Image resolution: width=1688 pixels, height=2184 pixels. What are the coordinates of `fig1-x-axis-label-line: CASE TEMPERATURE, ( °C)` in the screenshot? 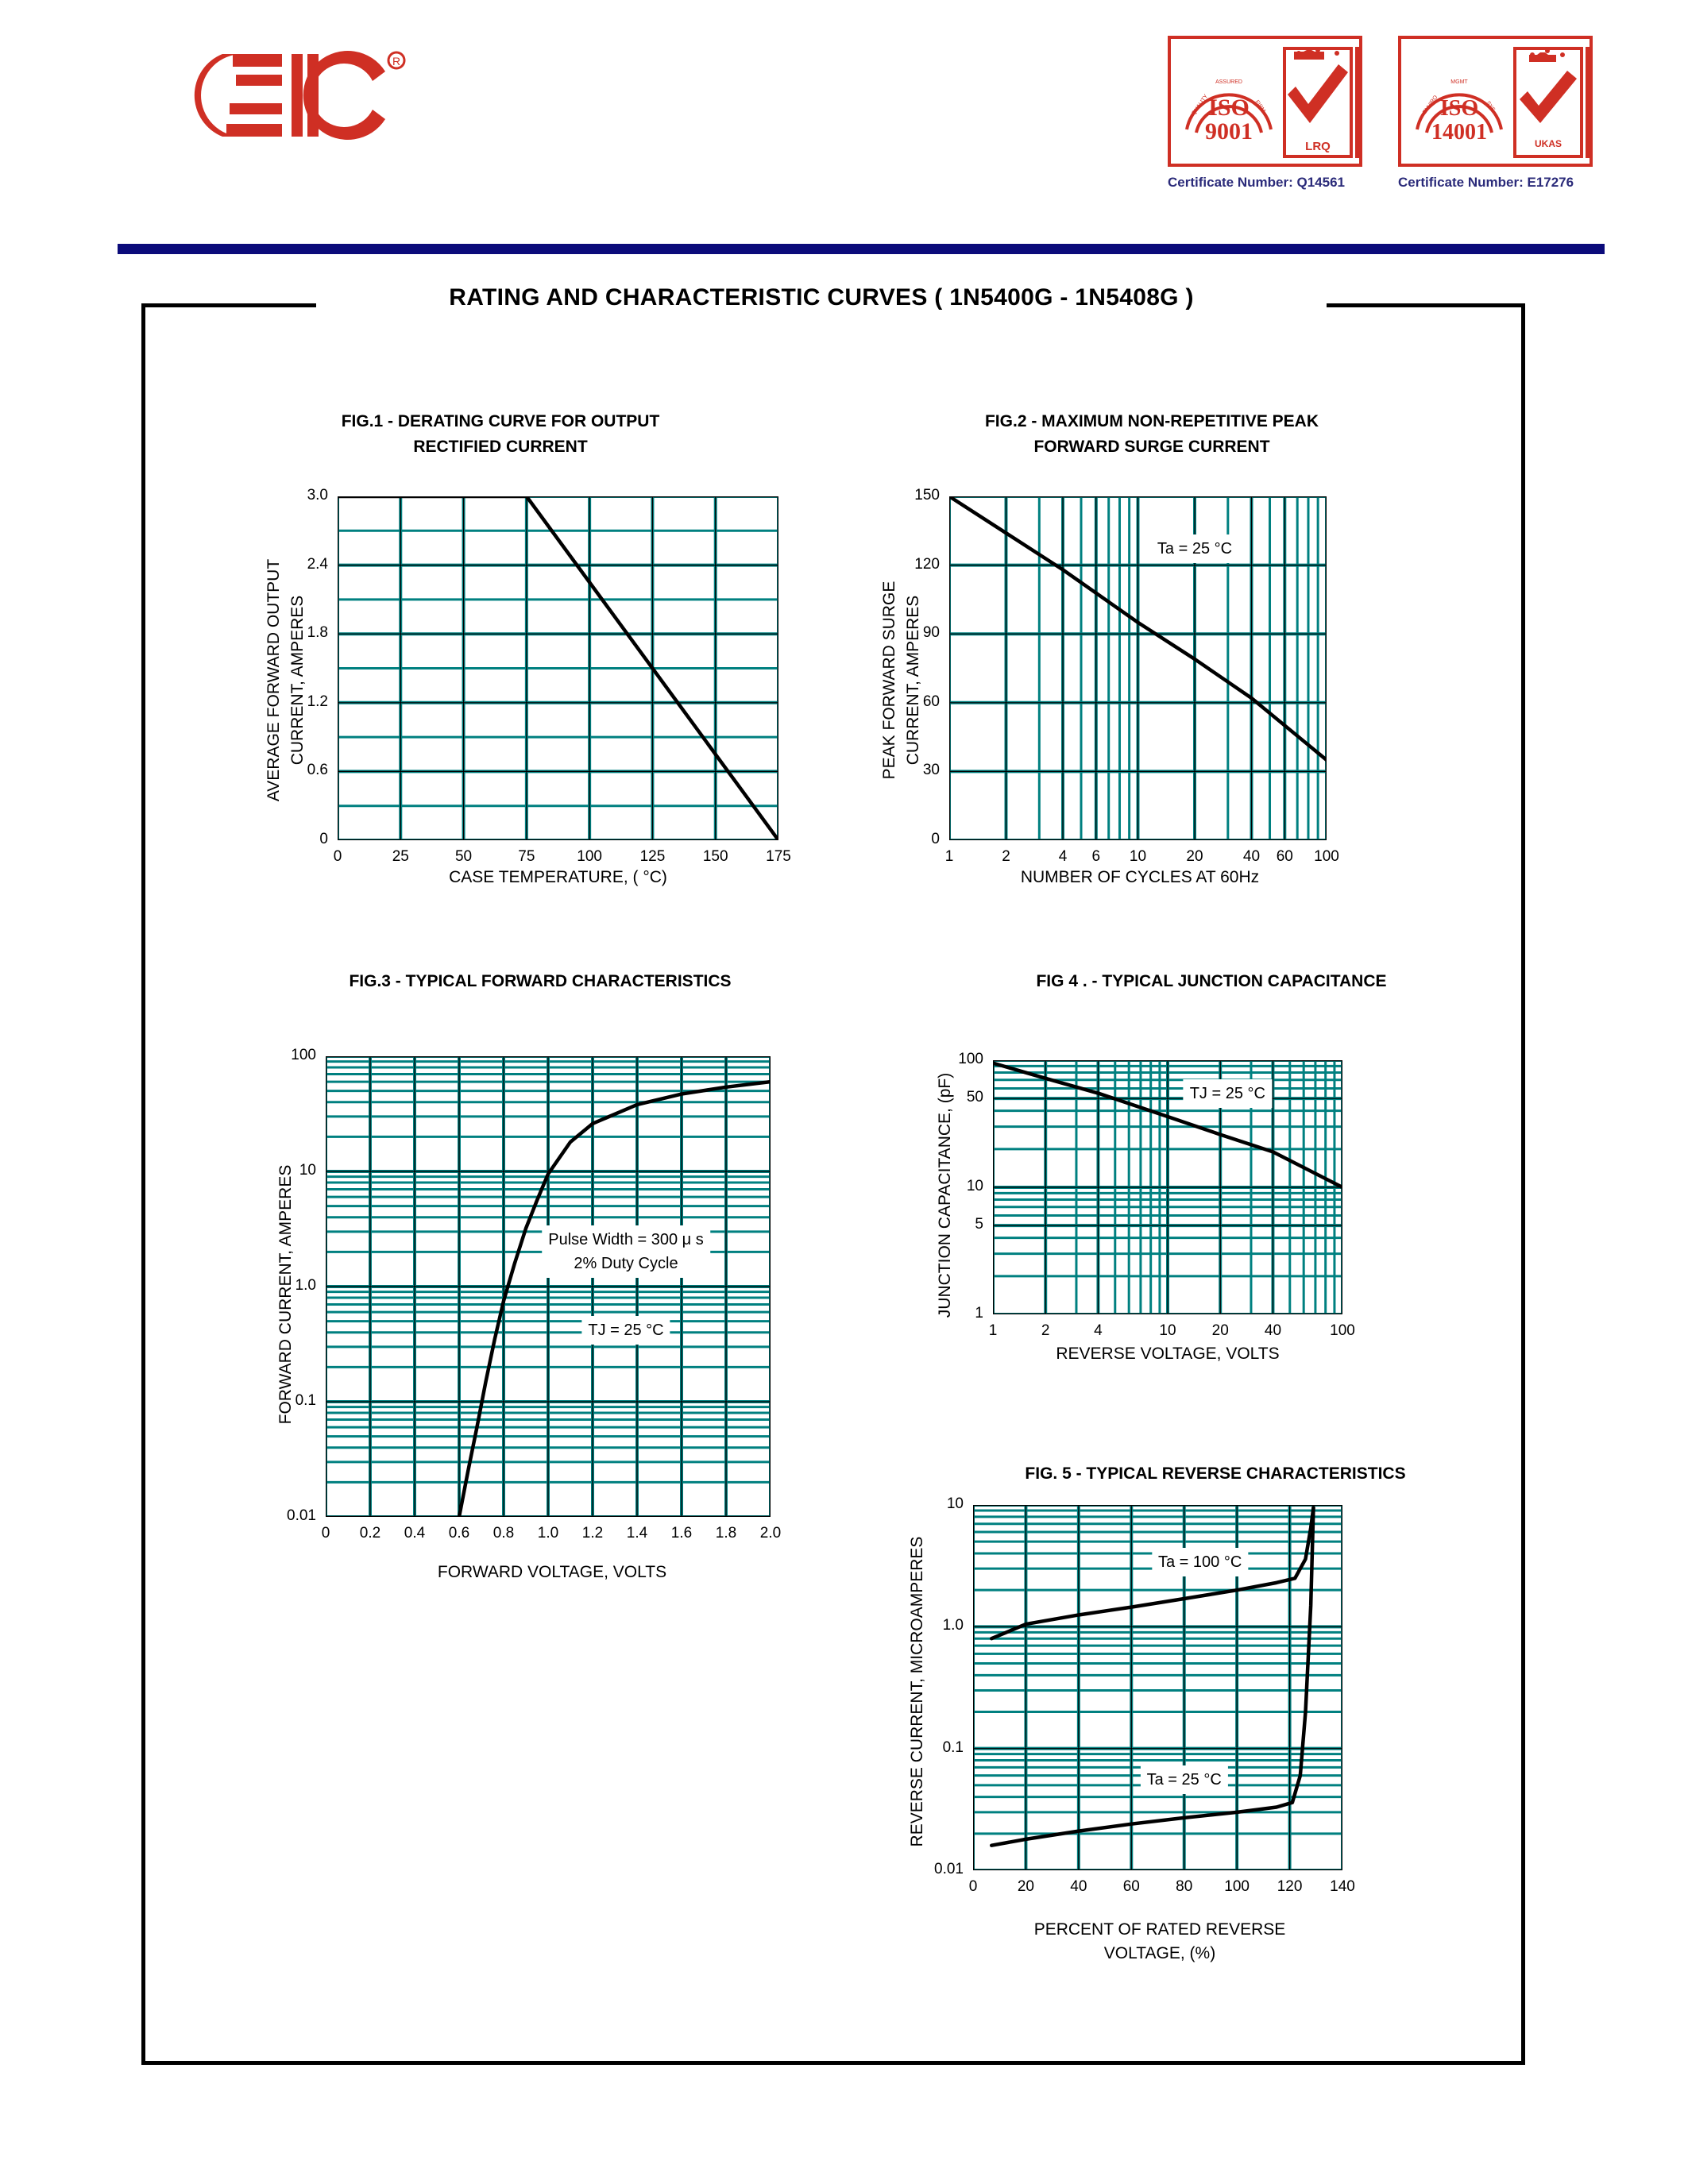 It's located at (558, 877).